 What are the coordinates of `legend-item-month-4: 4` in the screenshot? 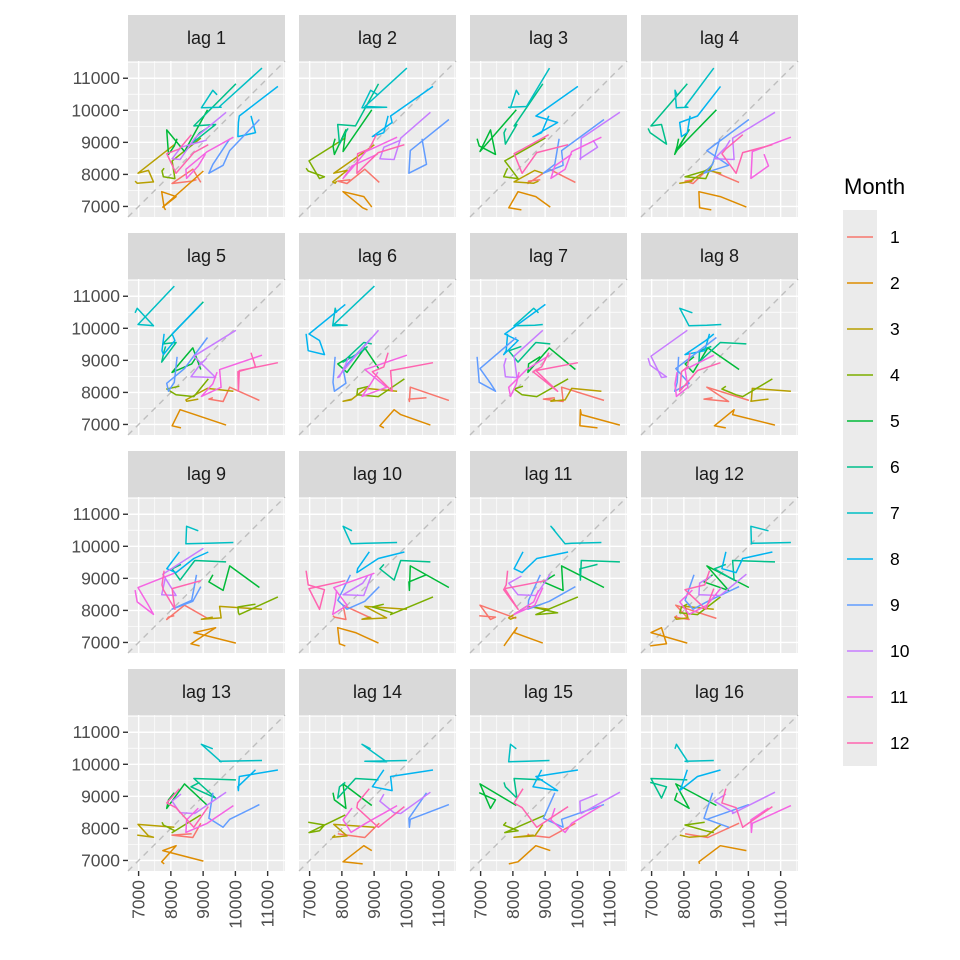 It's located at (873, 375).